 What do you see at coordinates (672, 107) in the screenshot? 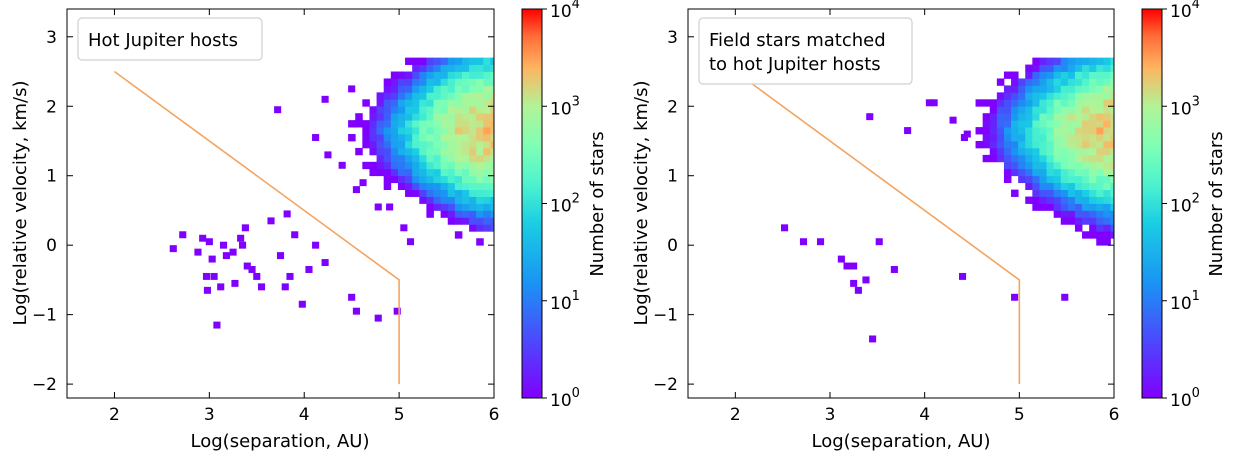
I see `y-tick-label: 2` at bounding box center [672, 107].